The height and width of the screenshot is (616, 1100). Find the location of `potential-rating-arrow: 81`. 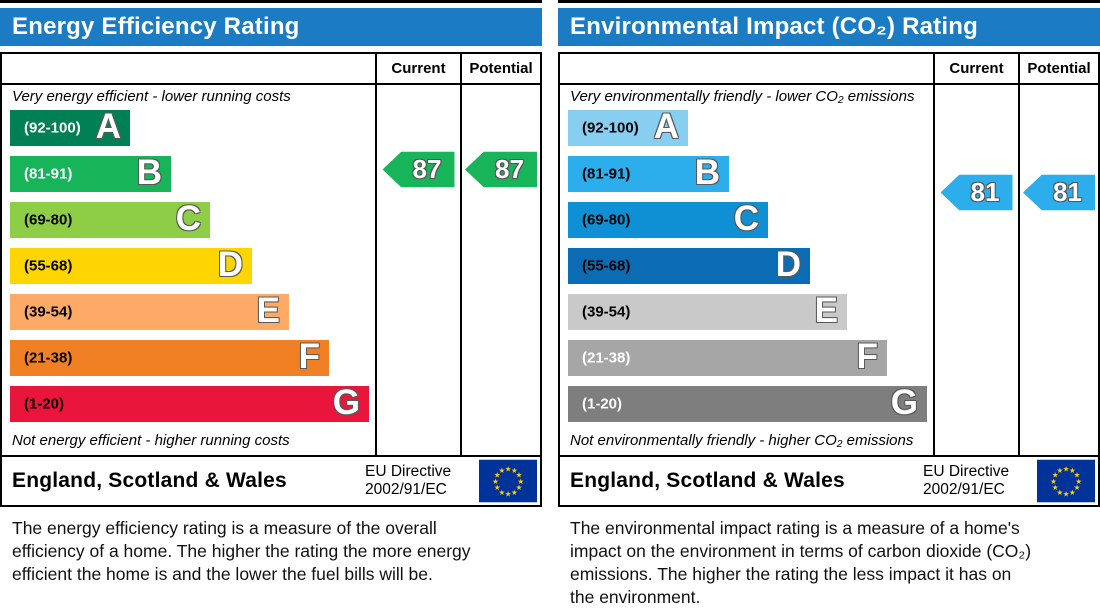

potential-rating-arrow: 81 is located at coordinates (1059, 192).